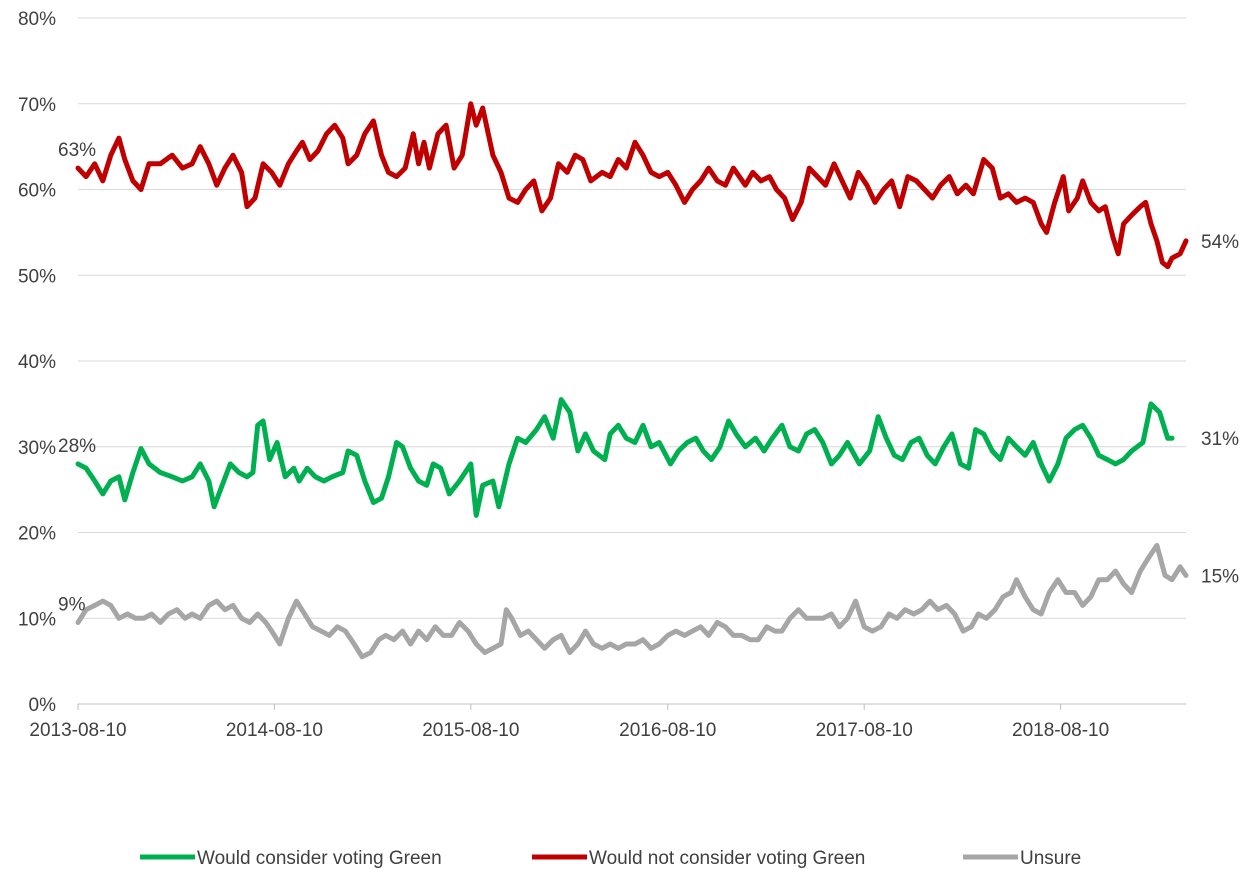 This screenshot has height=870, width=1260. I want to click on x-tick-label: 2018-08-10, so click(1060, 730).